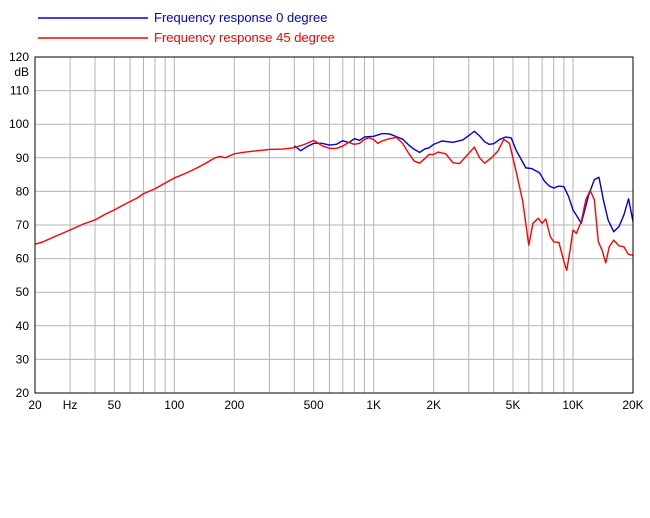 This screenshot has width=650, height=518. What do you see at coordinates (23, 393) in the screenshot?
I see `y-tick-label: 20` at bounding box center [23, 393].